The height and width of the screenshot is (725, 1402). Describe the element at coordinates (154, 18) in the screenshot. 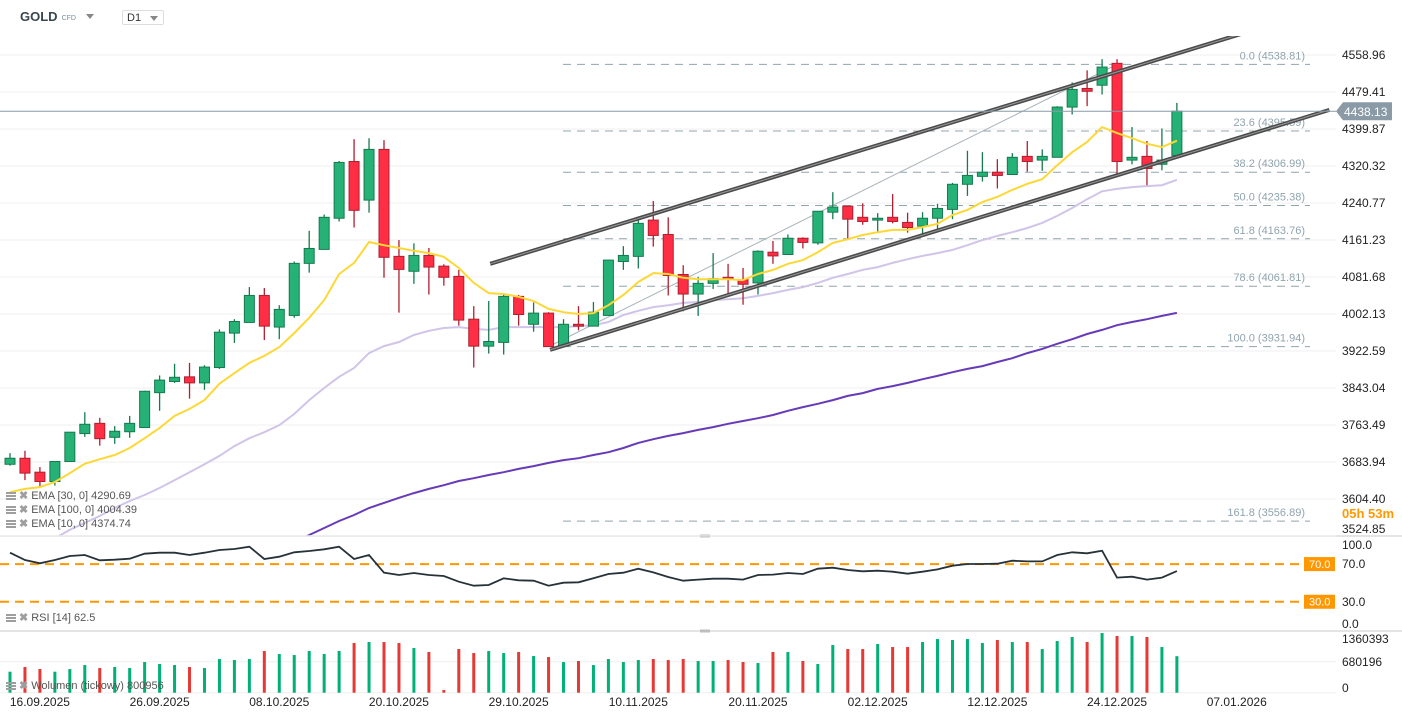

I see `chevron-down-icon` at that location.